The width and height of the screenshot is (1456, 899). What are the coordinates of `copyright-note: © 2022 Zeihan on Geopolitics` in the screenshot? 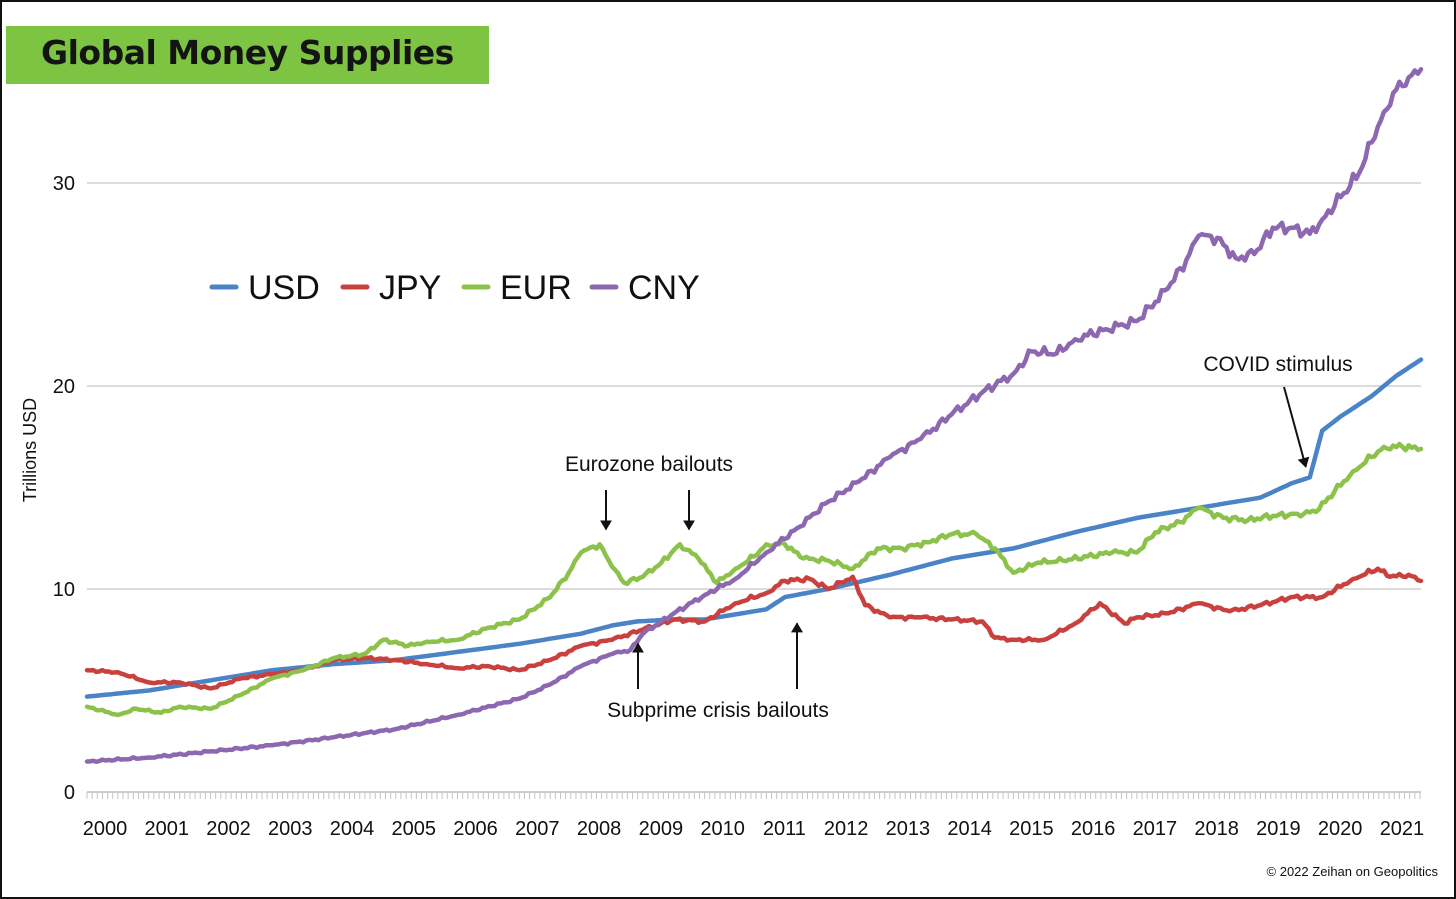 It's located at (1352, 871).